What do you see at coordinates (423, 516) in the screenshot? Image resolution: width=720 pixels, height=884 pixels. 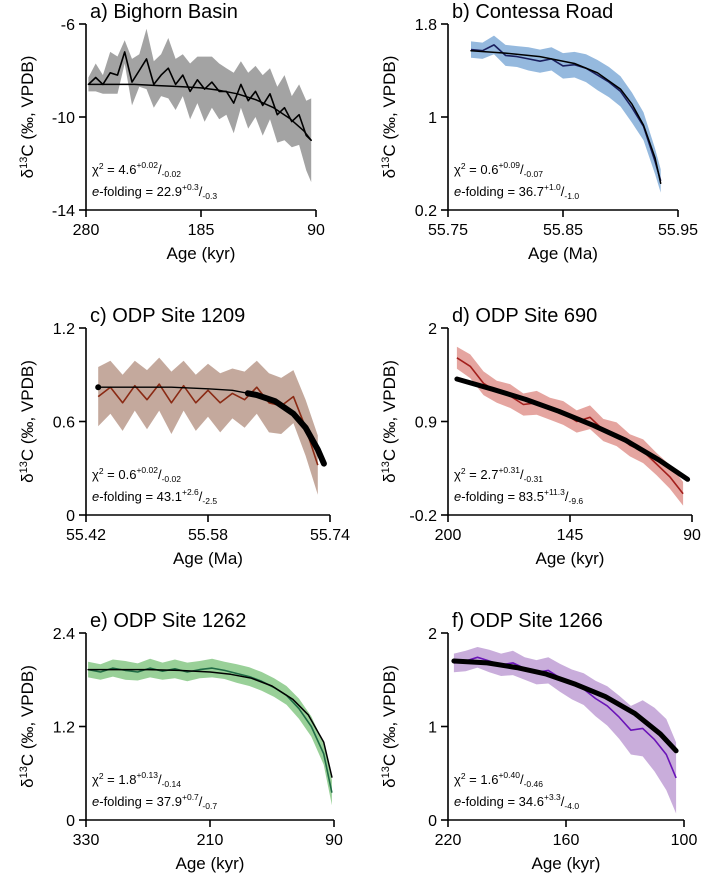 I see `y-tick-label: -0.2` at bounding box center [423, 516].